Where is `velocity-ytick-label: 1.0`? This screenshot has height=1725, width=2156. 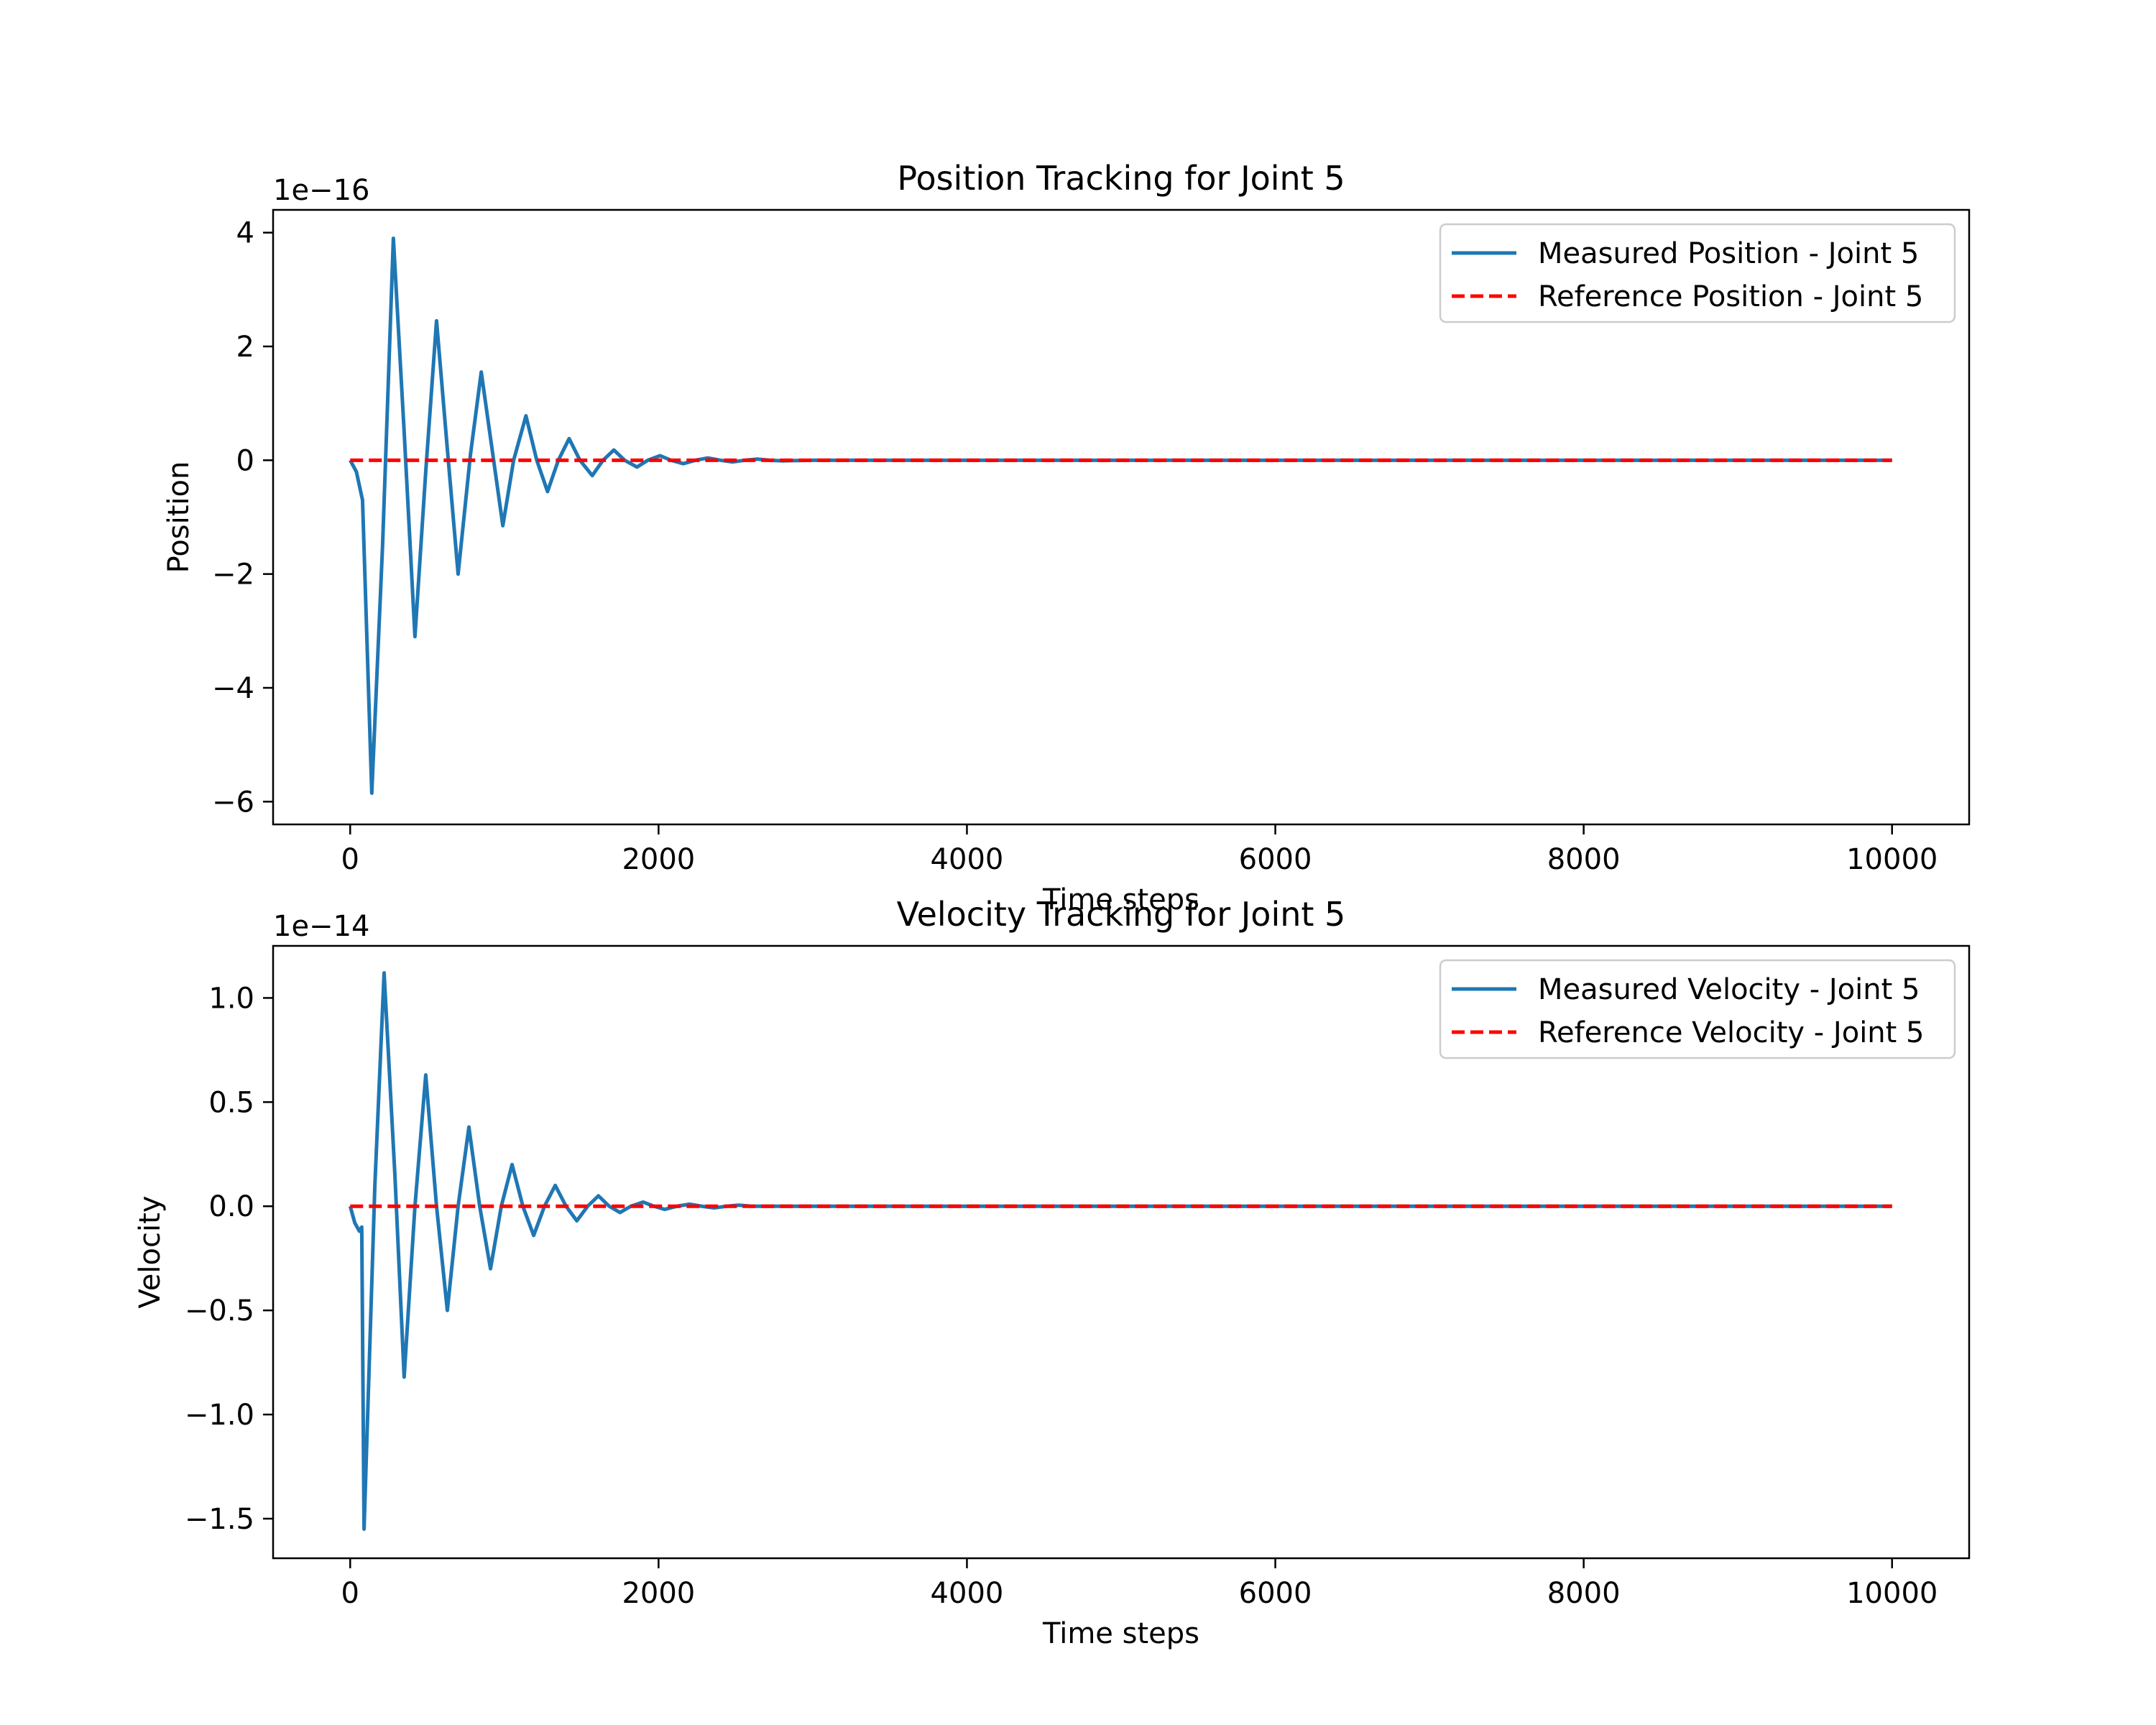
velocity-ytick-label: 1.0 is located at coordinates (231, 998).